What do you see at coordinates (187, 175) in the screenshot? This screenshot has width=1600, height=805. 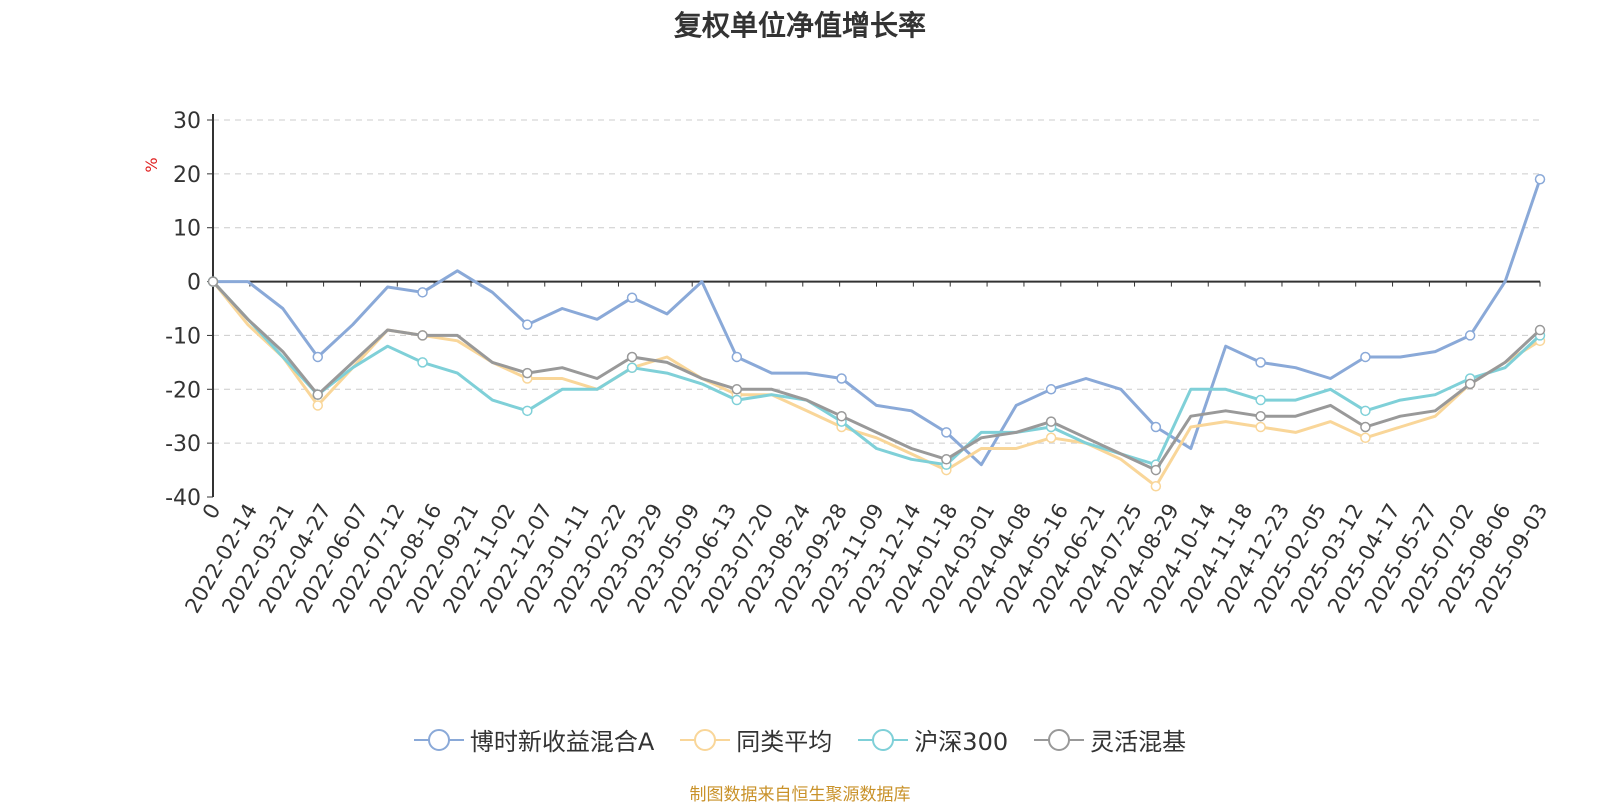 I see `y-tick-label: 20` at bounding box center [187, 175].